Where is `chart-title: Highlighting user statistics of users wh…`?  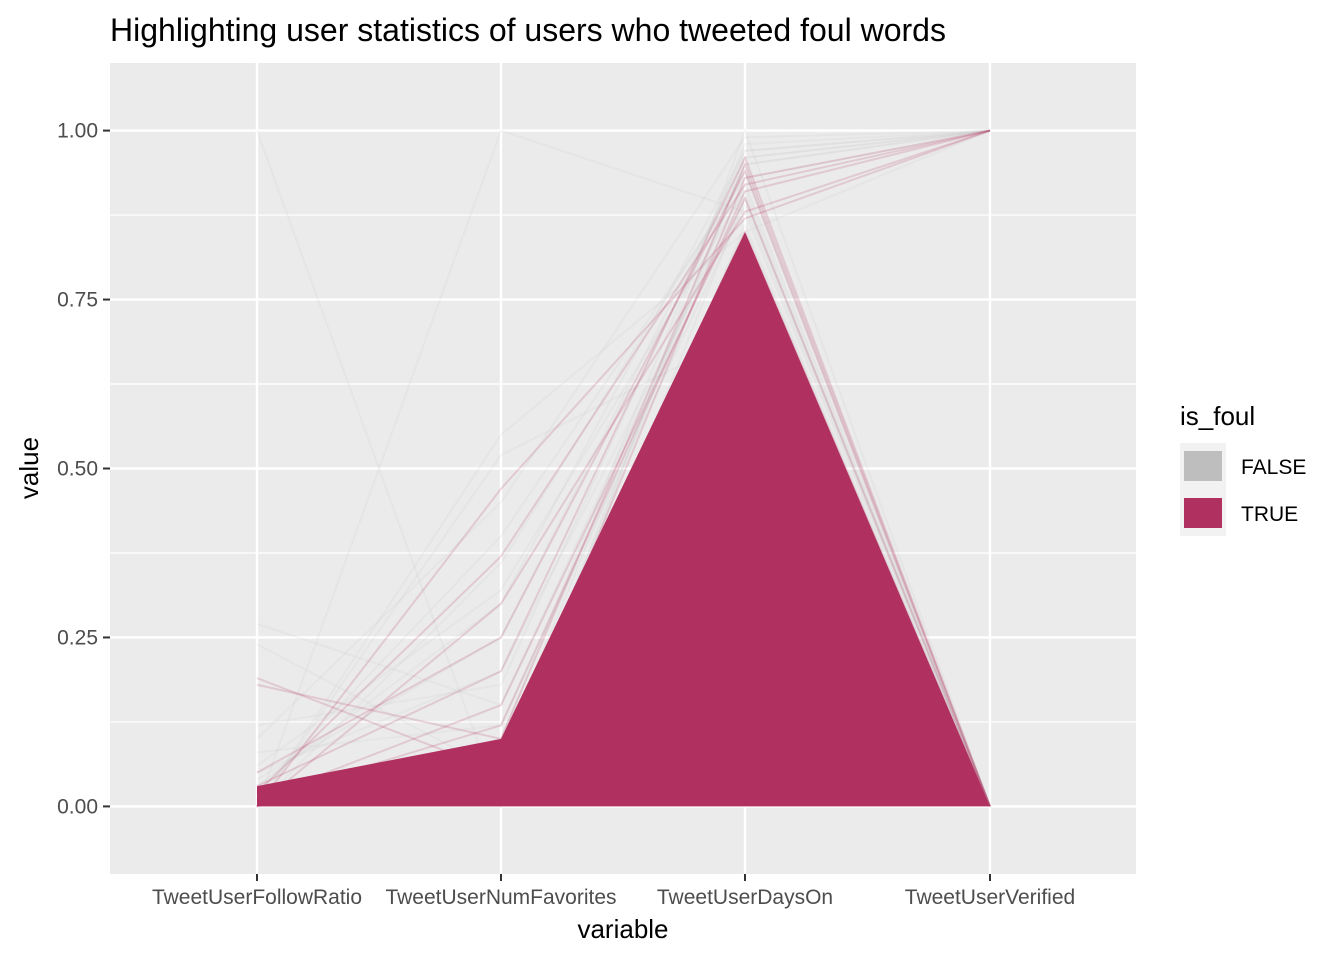
chart-title: Highlighting user statistics of users wh… is located at coordinates (528, 30).